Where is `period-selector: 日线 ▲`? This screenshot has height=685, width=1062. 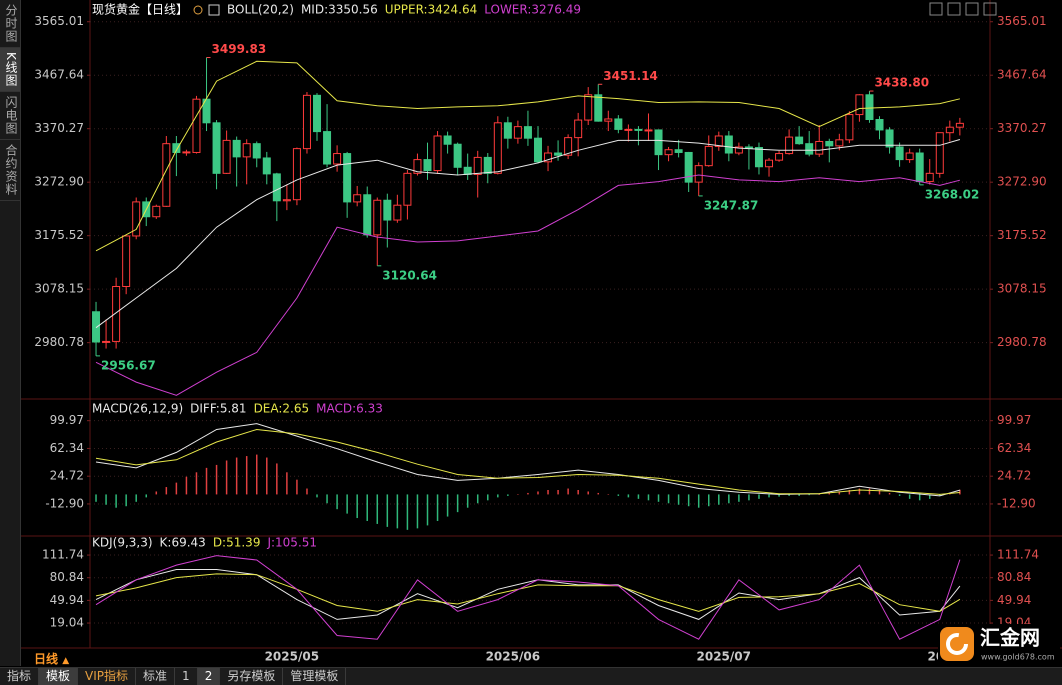 period-selector: 日线 ▲ is located at coordinates (51, 658).